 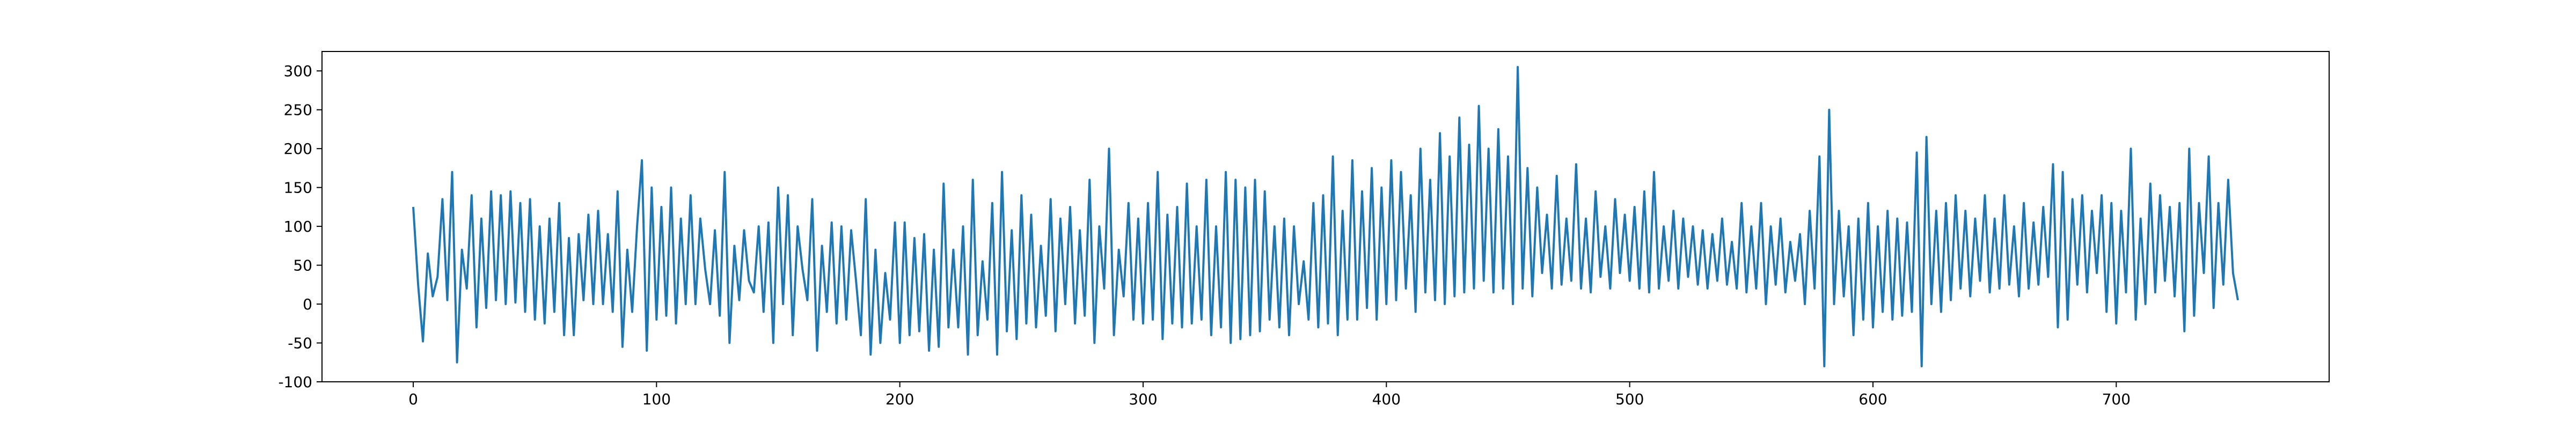 I want to click on y-tick-label: -100, so click(x=295, y=382).